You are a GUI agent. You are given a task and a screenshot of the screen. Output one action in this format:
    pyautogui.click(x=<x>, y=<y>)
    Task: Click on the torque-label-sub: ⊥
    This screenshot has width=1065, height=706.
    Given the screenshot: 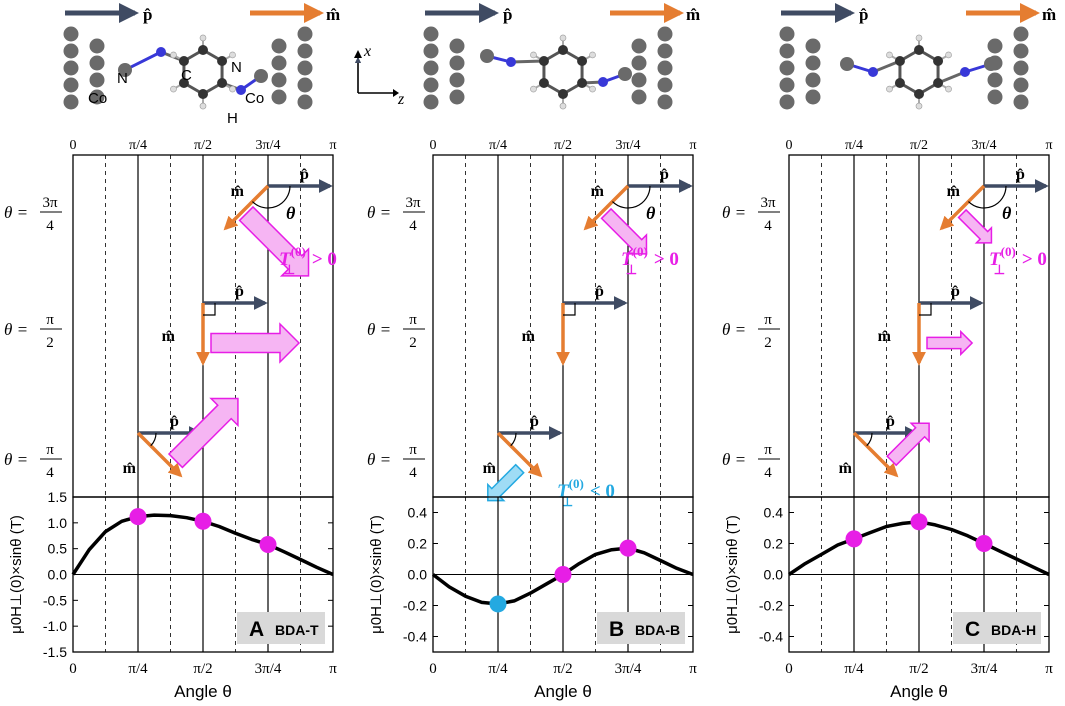 What is the action you would take?
    pyautogui.click(x=289, y=269)
    